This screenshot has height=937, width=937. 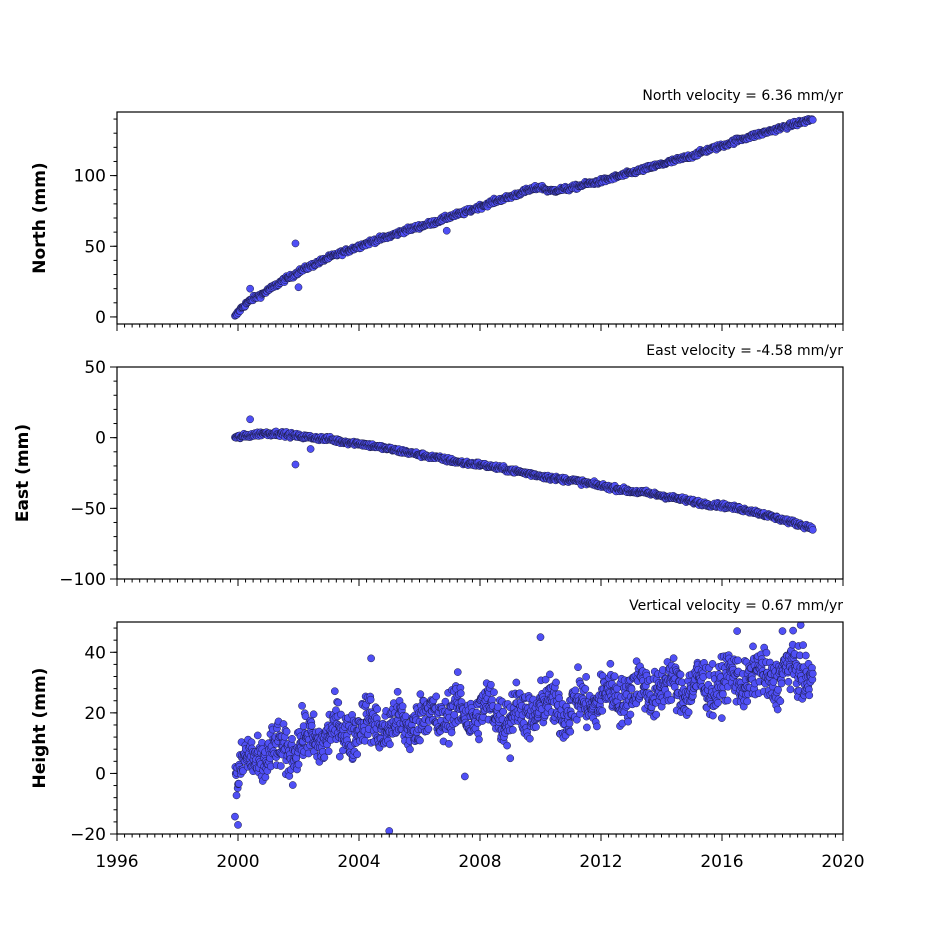 I want to click on north-points, so click(x=524, y=217).